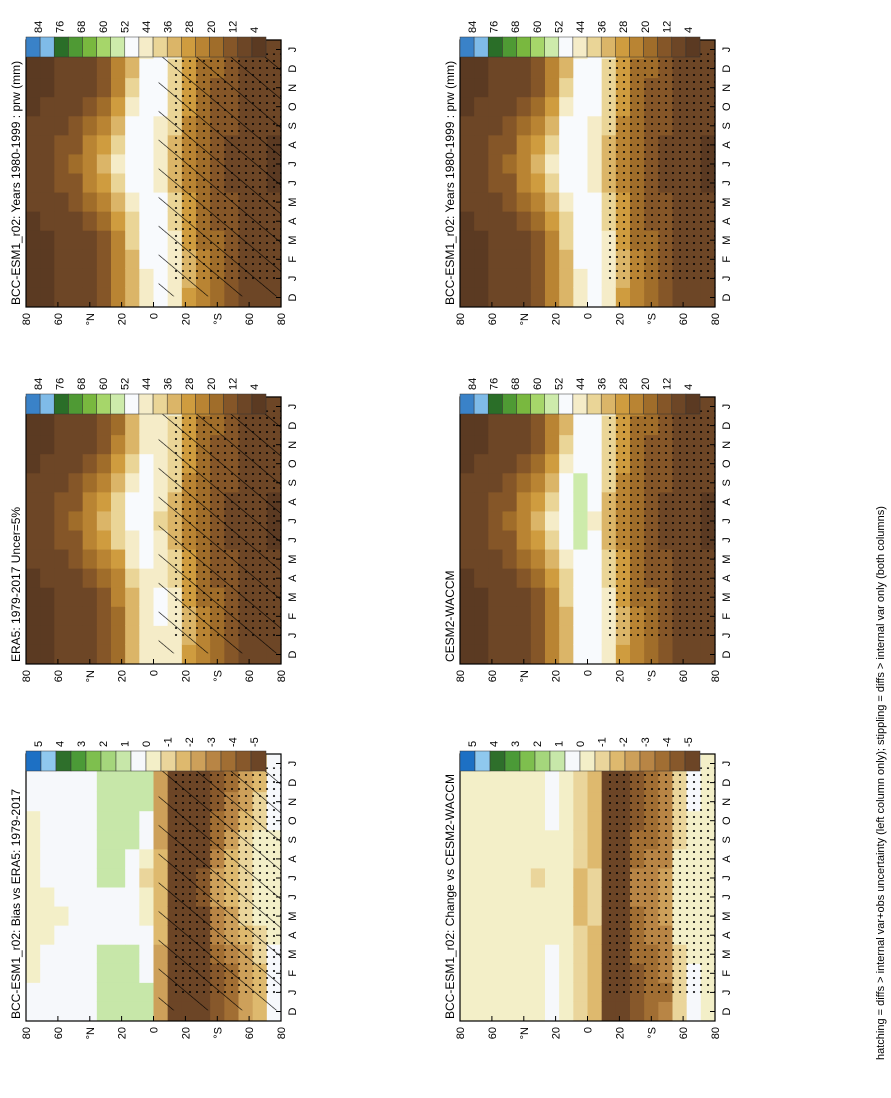  Describe the element at coordinates (220, 885) in the screenshot. I see `hatching-overlay` at that location.